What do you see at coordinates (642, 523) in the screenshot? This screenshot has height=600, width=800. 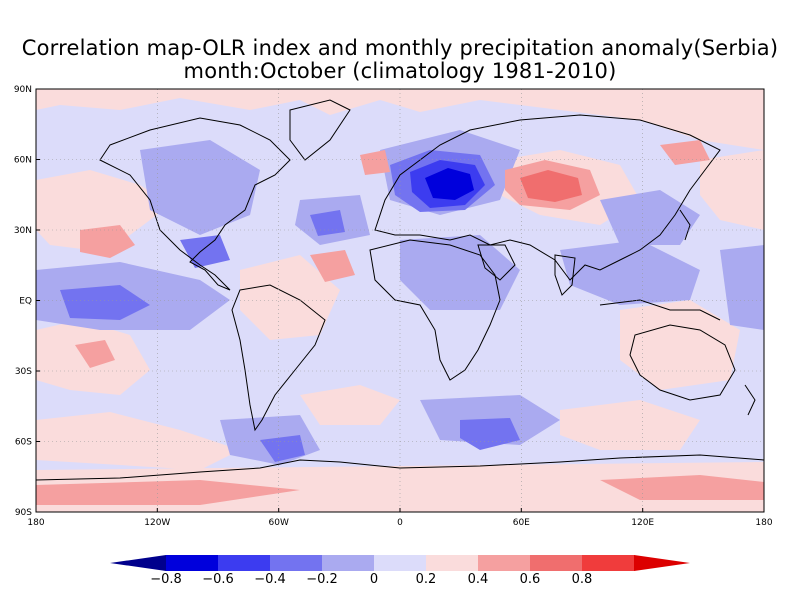 I see `lon-label-120e: 120E` at bounding box center [642, 523].